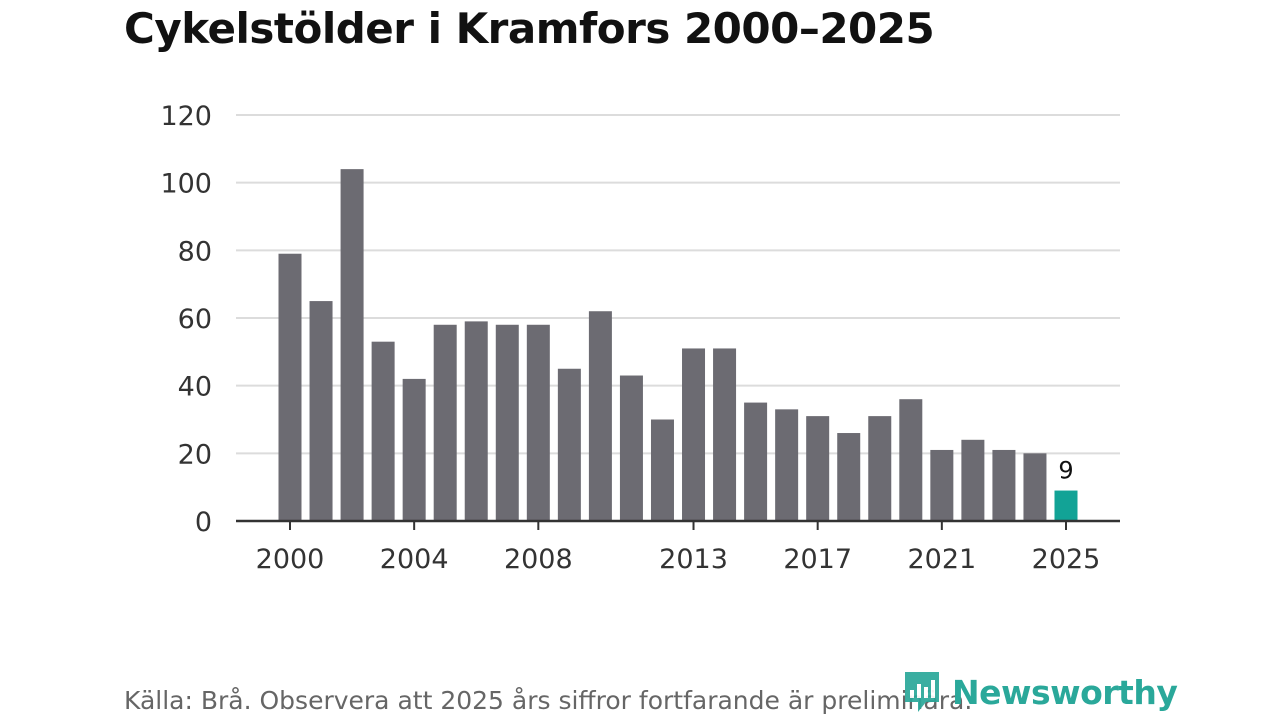 The image size is (1280, 720). What do you see at coordinates (195, 319) in the screenshot?
I see `y-tick-label: 60` at bounding box center [195, 319].